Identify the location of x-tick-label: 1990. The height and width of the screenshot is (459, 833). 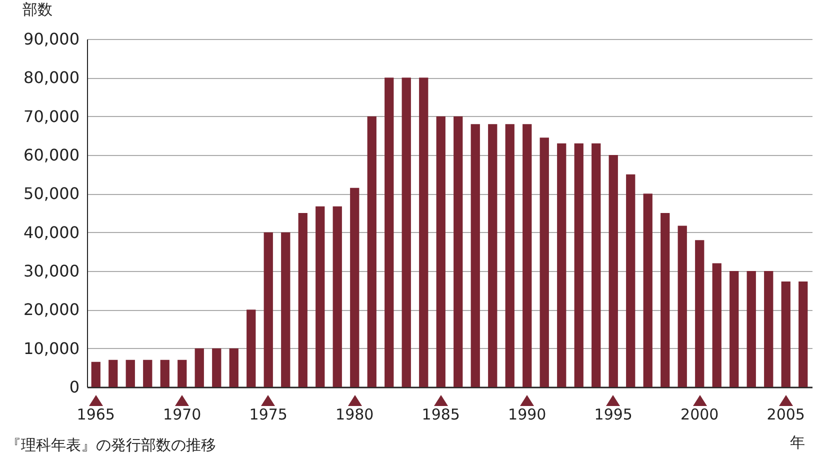
(527, 415).